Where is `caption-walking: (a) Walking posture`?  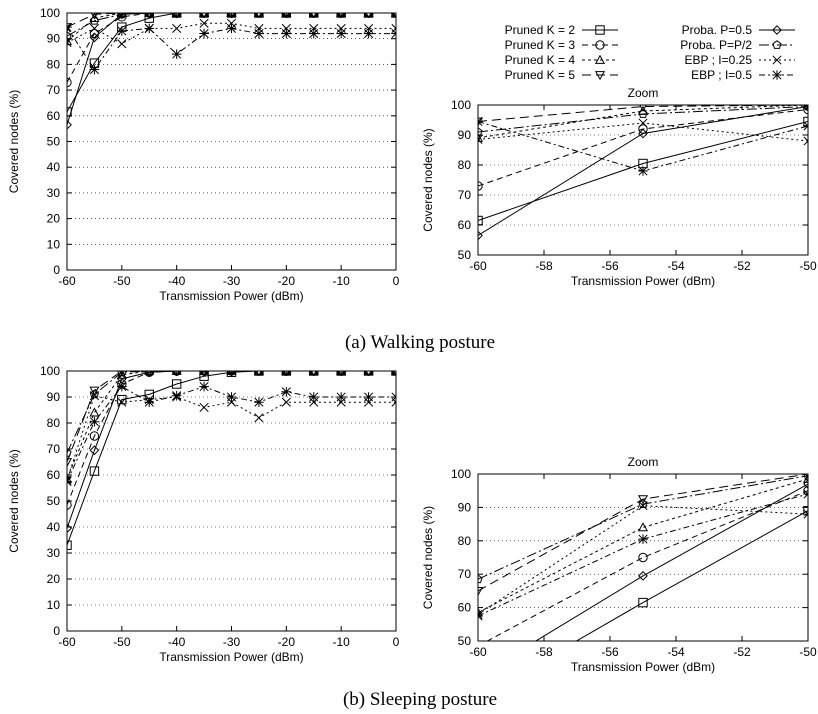 caption-walking: (a) Walking posture is located at coordinates (420, 342).